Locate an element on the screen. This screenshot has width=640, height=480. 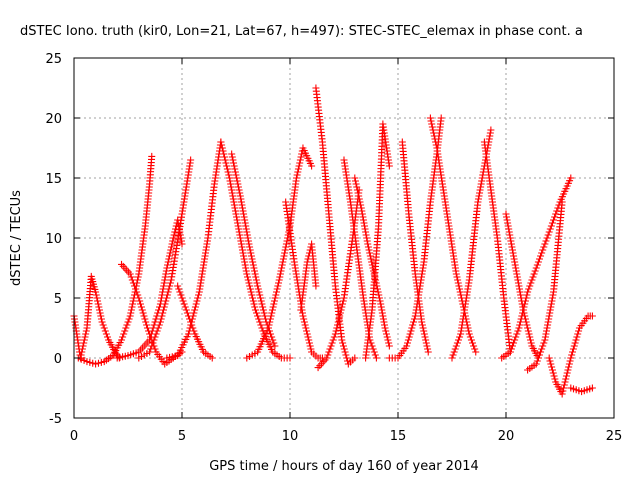
x-tick-label: 25 is located at coordinates (614, 436).